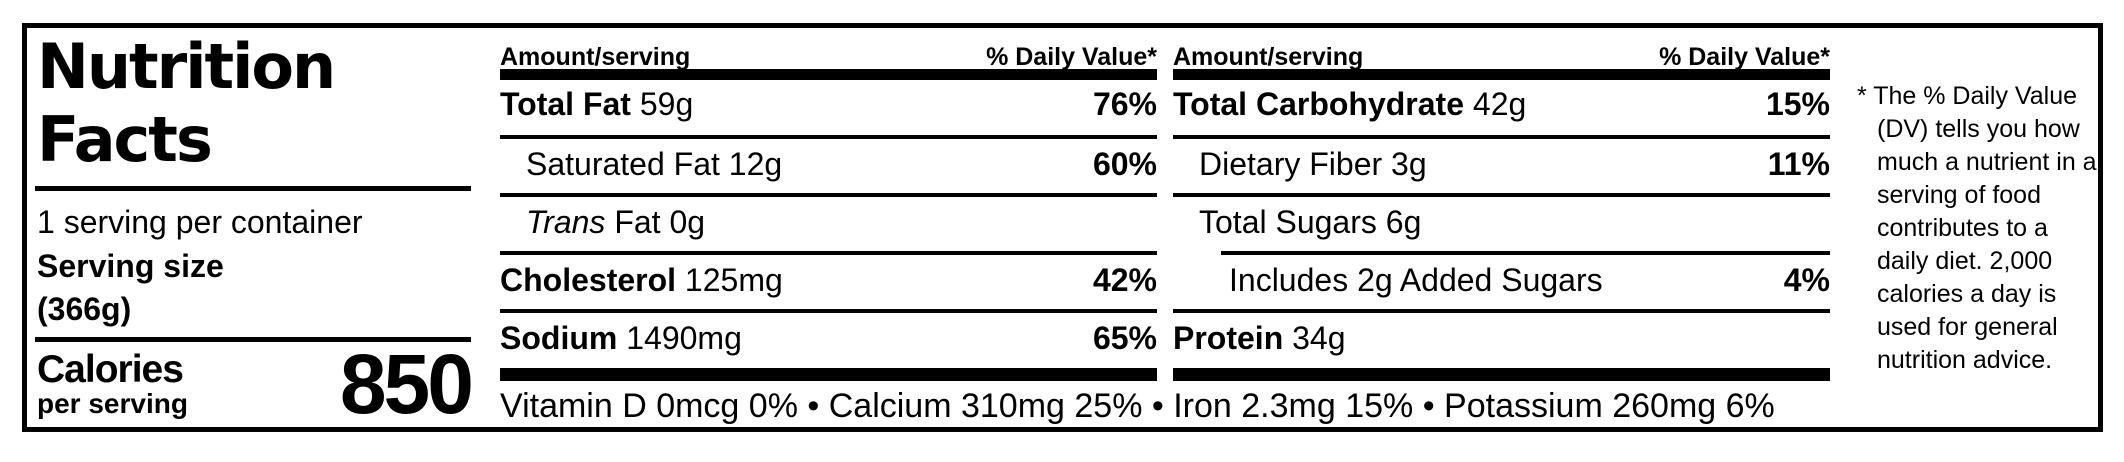 The image size is (2124, 462). Describe the element at coordinates (1403, 222) in the screenshot. I see `nutrient-amount: 6g` at that location.